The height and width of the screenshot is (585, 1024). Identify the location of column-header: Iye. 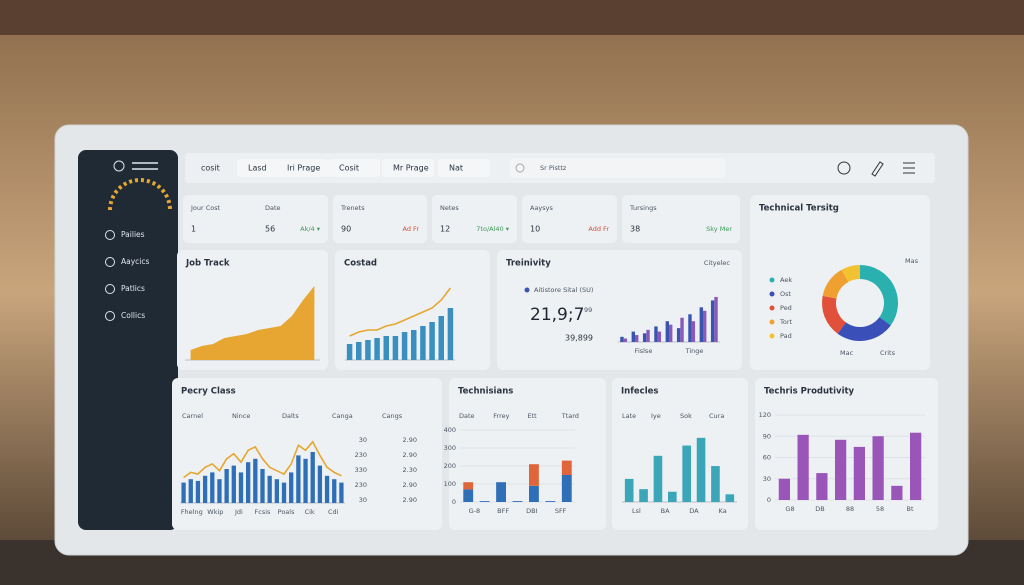
(656, 416).